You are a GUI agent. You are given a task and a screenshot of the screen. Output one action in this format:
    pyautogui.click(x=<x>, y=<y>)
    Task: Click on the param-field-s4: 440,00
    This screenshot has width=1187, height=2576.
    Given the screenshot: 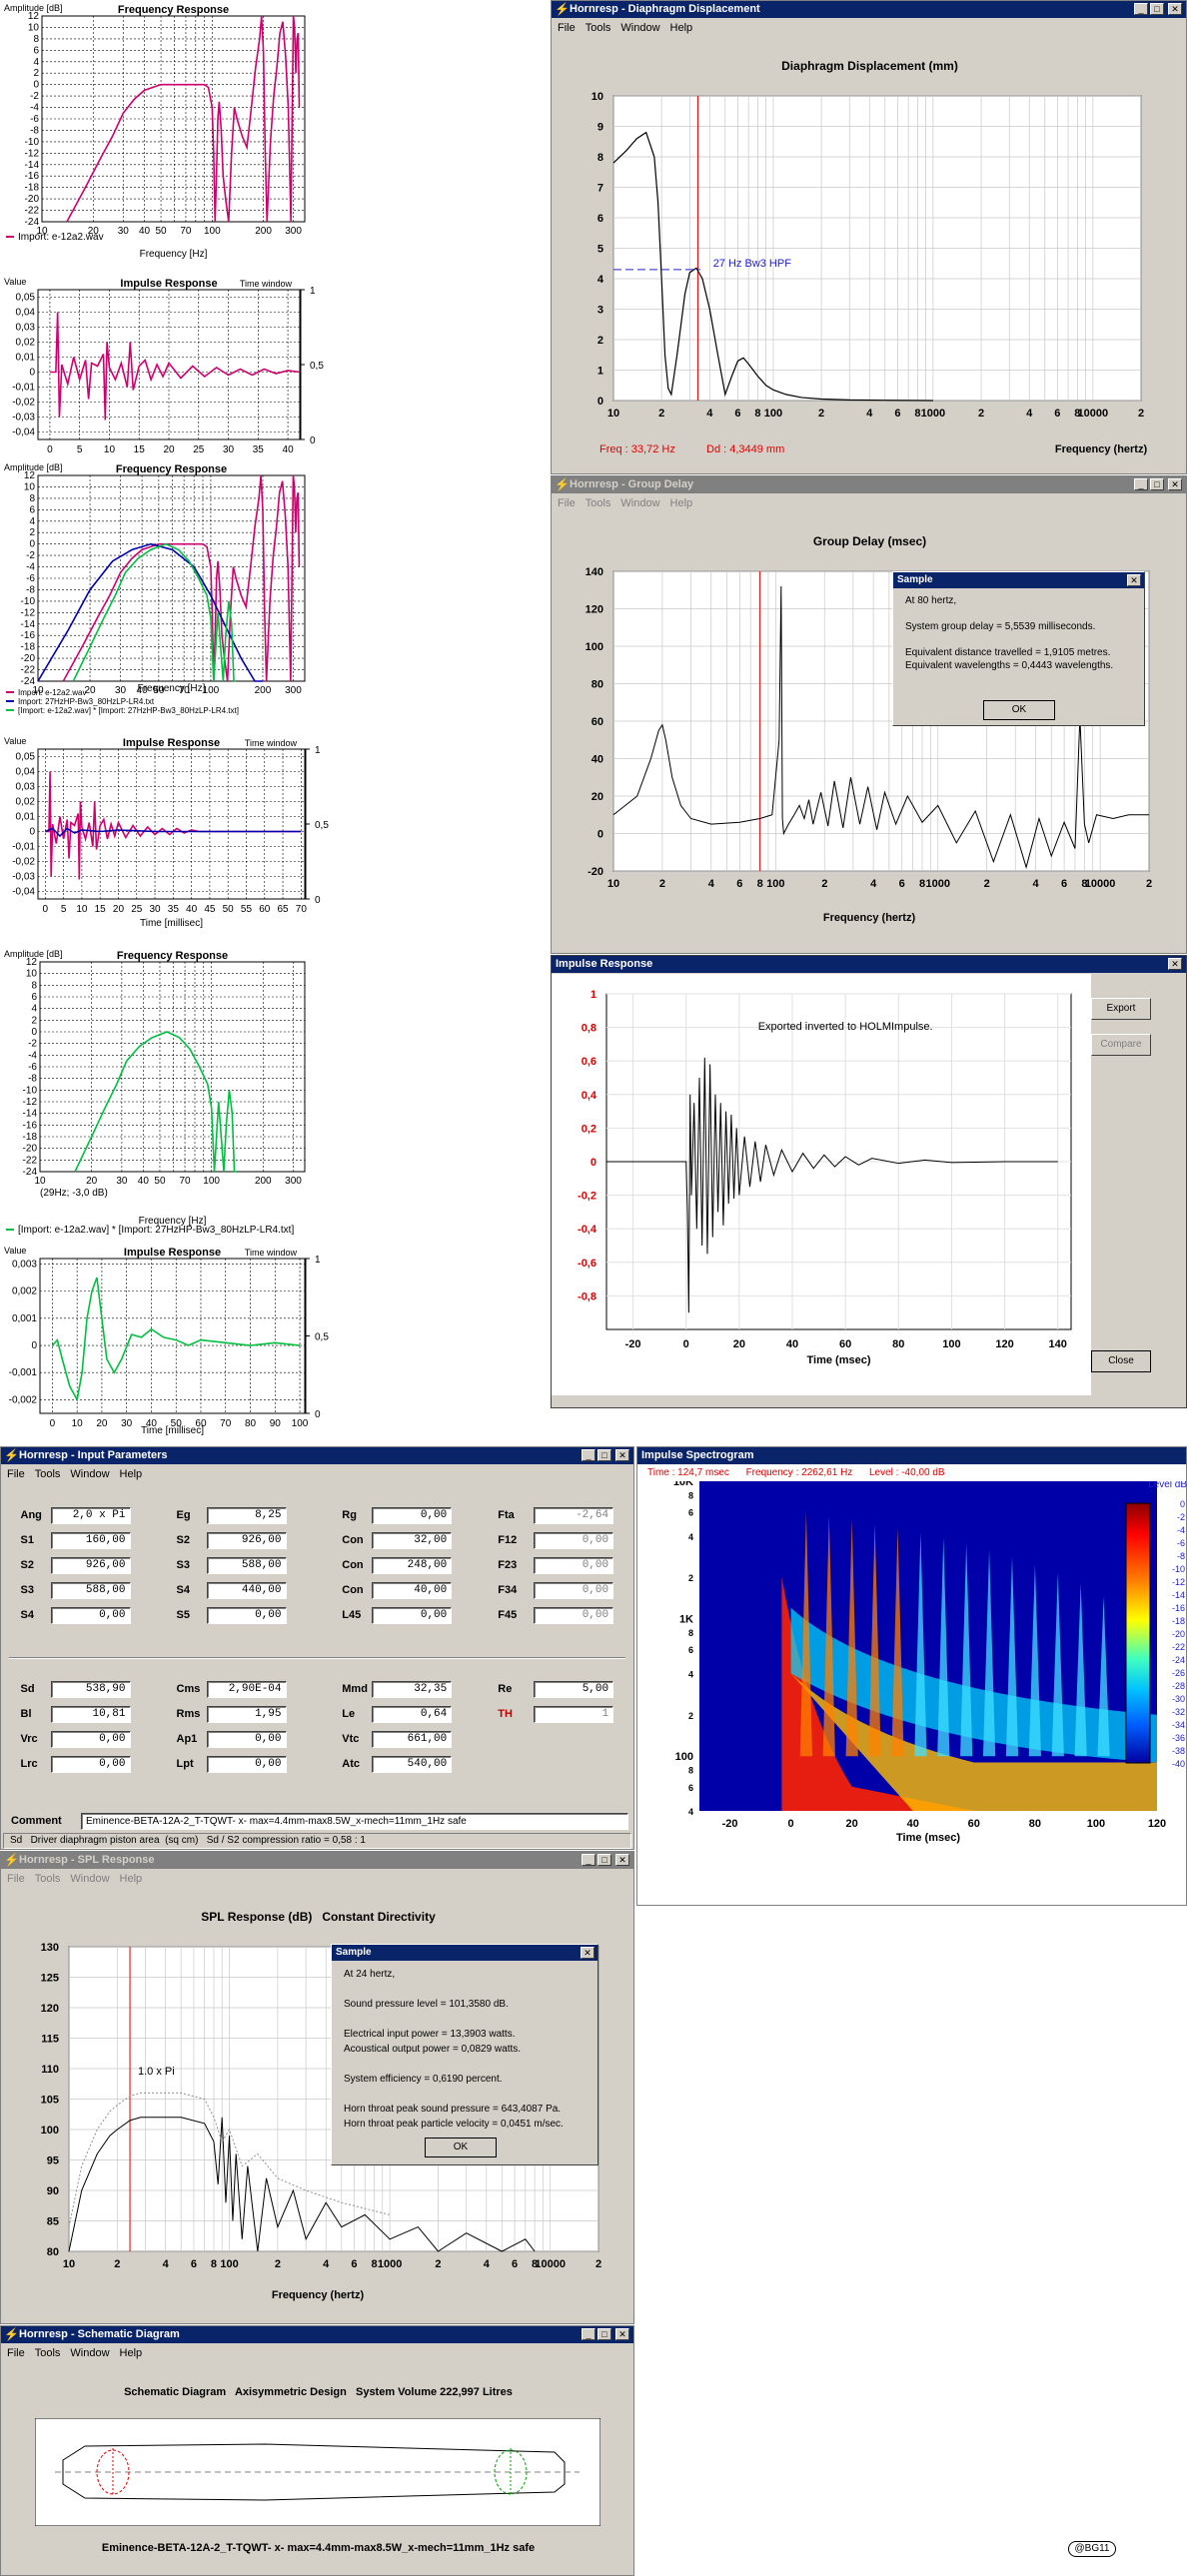 What is the action you would take?
    pyautogui.click(x=246, y=1591)
    